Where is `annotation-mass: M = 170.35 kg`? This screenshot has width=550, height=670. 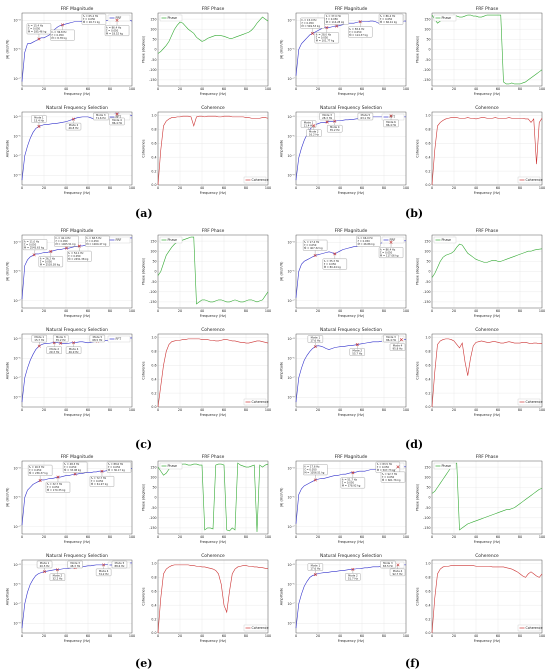 annotation-mass: M = 170.35 kg is located at coordinates (56, 490).